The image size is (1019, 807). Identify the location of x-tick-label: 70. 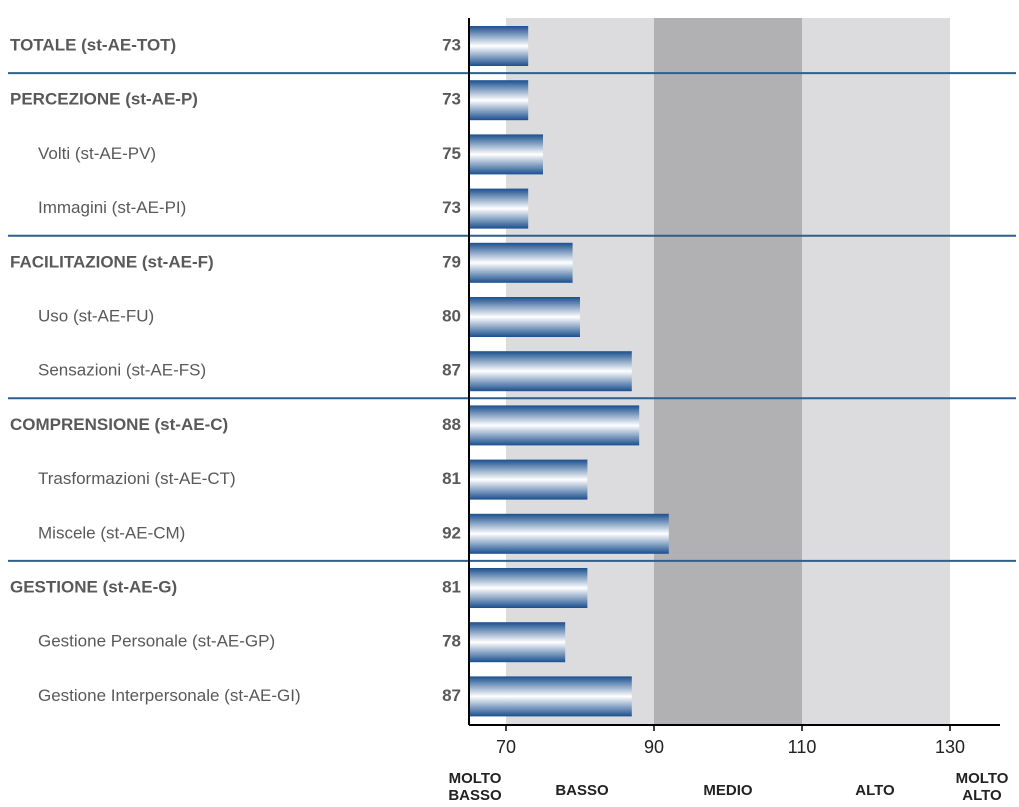
(506, 747).